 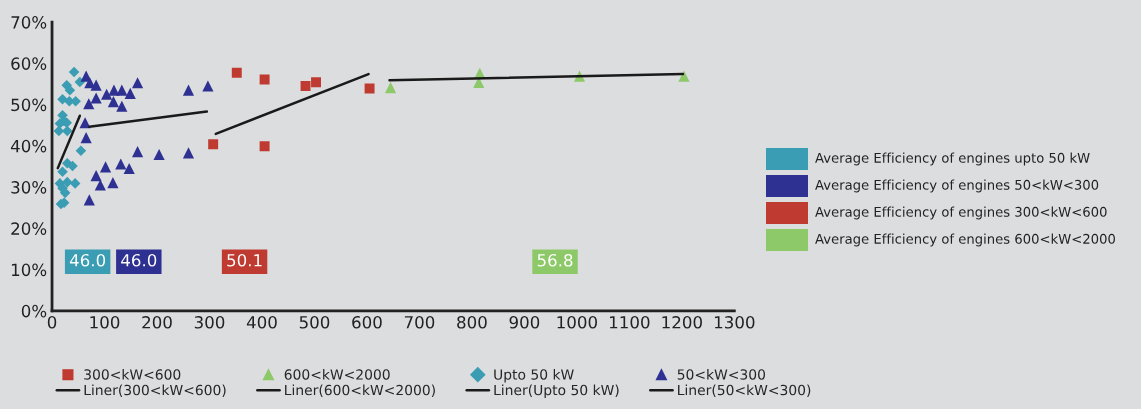 I want to click on x-tick-label: 200, so click(x=157, y=322).